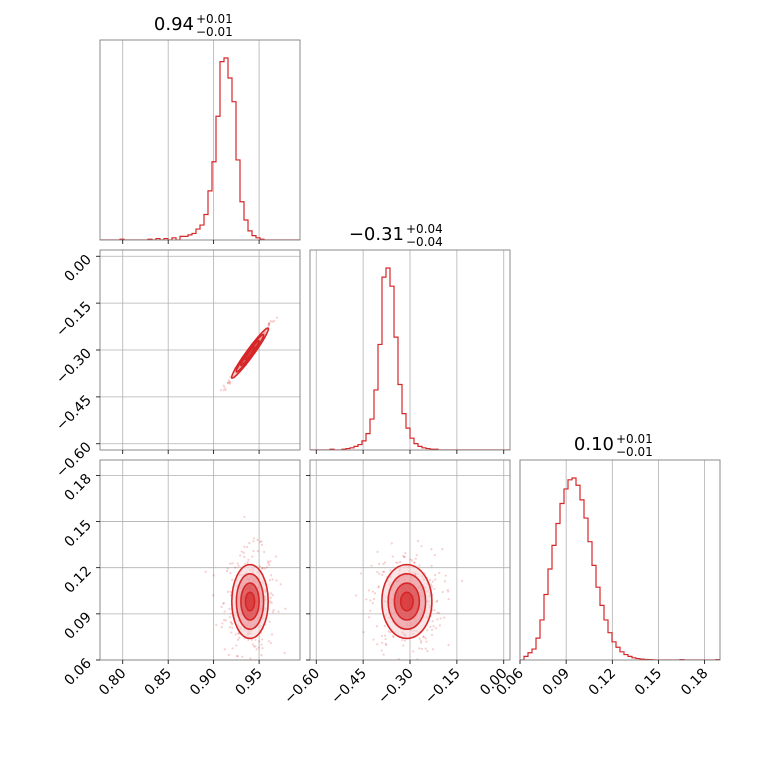 The width and height of the screenshot is (760, 760). I want to click on y-tick-label: 0.06, so click(77, 671).